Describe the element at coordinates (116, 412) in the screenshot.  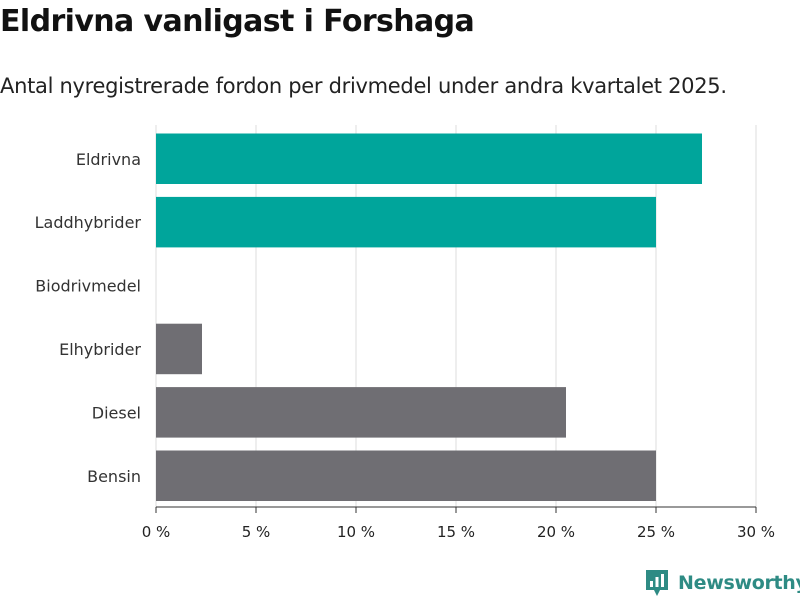
I see `category-label: Diesel` at that location.